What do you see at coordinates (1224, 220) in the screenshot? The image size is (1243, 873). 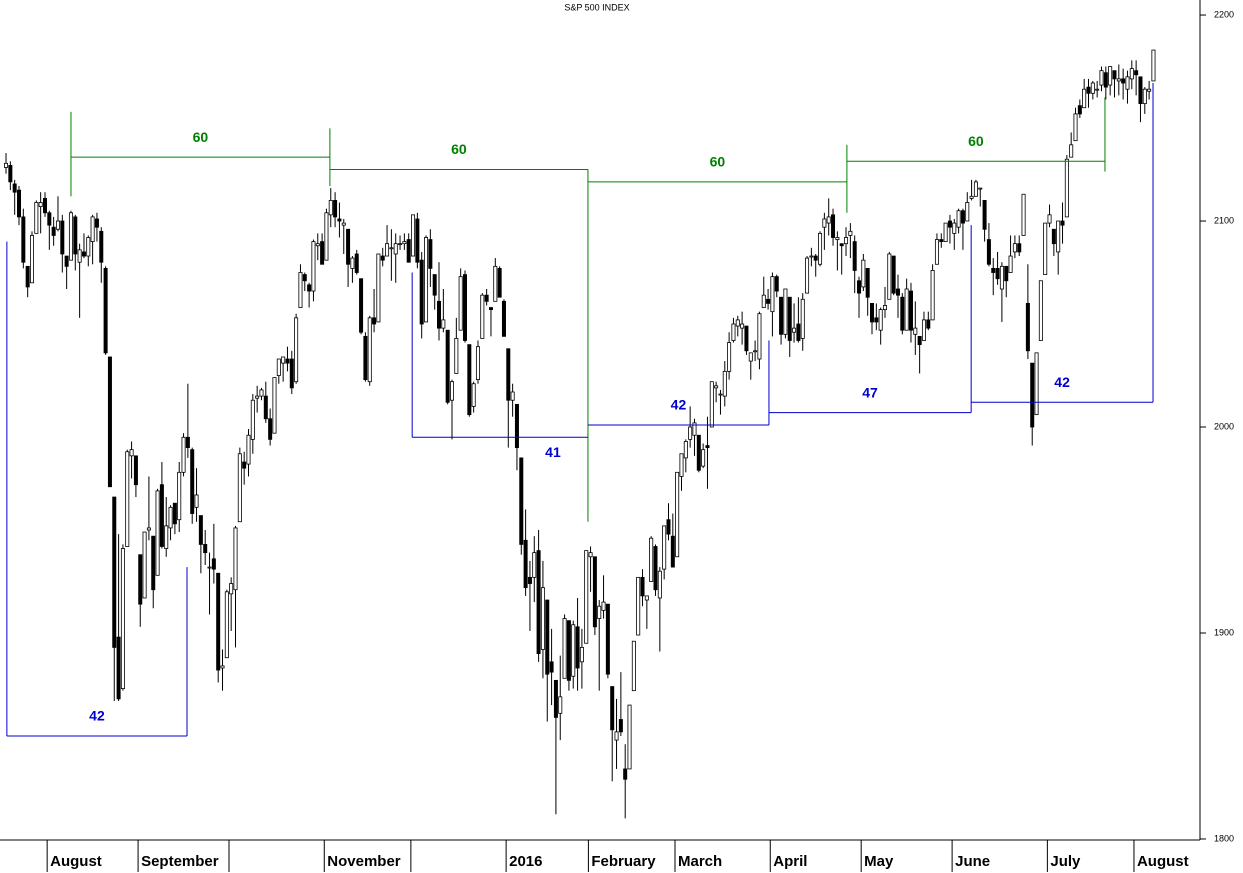 I see `y-tick-label: 2100` at bounding box center [1224, 220].